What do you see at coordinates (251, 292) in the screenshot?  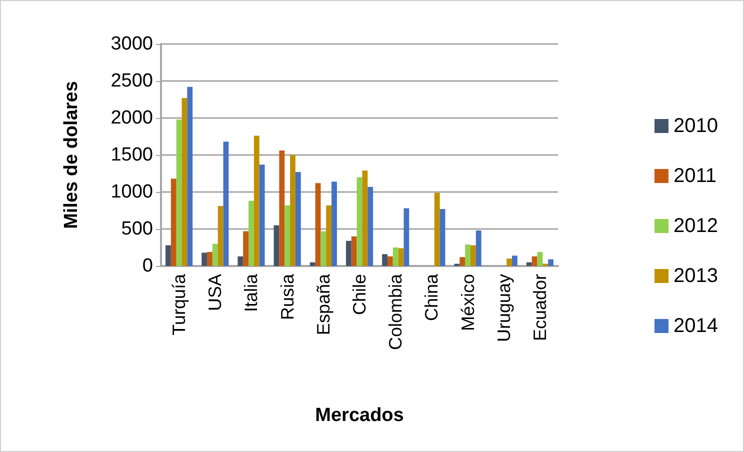 I see `x-tick-label: Italia` at bounding box center [251, 292].